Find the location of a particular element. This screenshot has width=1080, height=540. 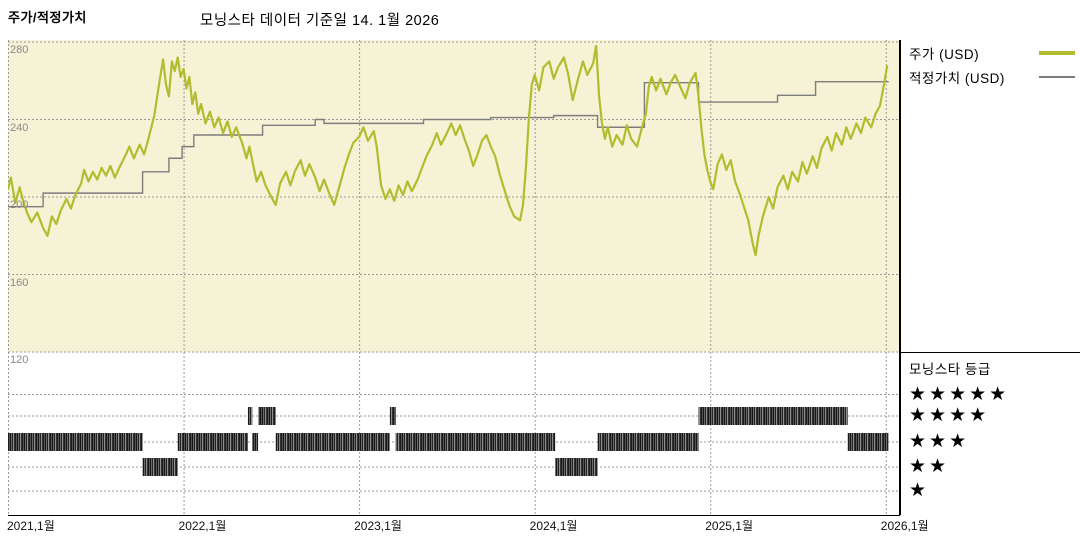

price-line-swatch is located at coordinates (1057, 53).